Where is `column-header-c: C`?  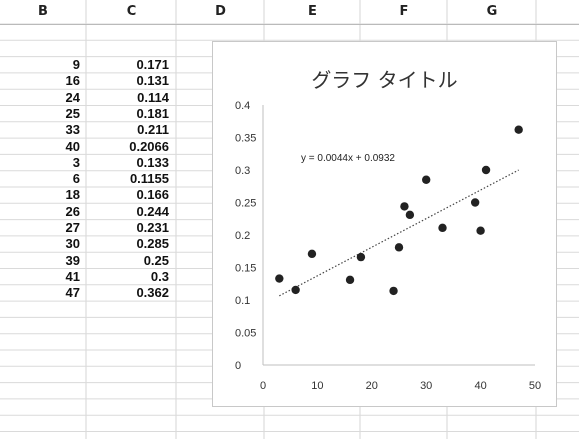
column-header-c: C is located at coordinates (131, 11).